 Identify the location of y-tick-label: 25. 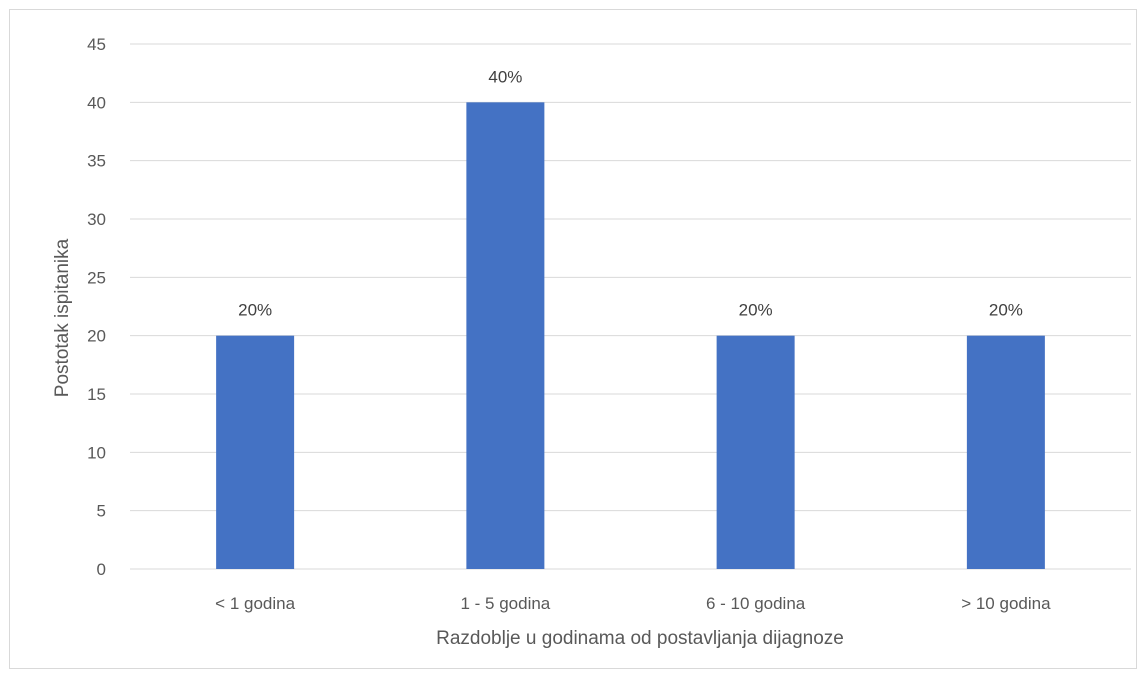
(96, 277).